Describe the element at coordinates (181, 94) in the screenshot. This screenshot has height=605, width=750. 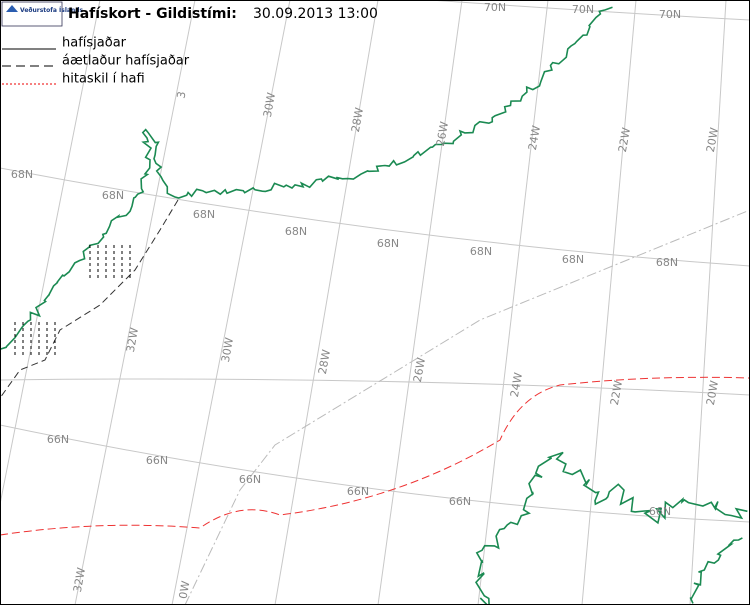
I see `grid-label: 3` at that location.